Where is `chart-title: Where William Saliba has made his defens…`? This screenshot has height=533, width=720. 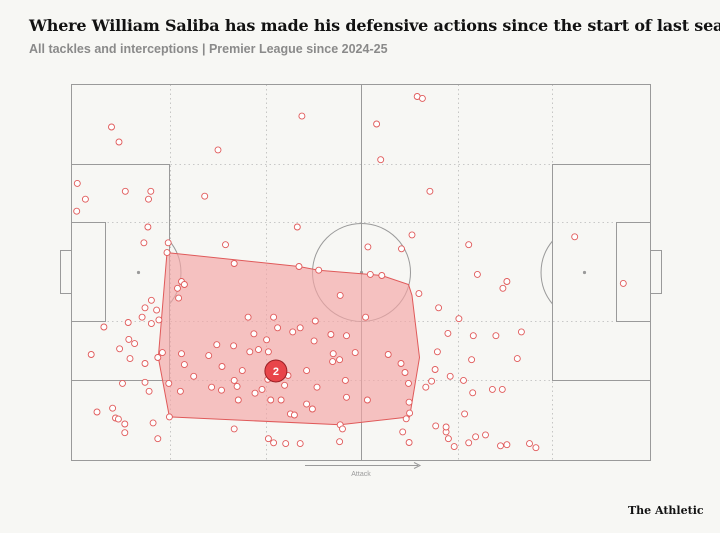
chart-title: Where William Saliba has made his defens… is located at coordinates (374, 25).